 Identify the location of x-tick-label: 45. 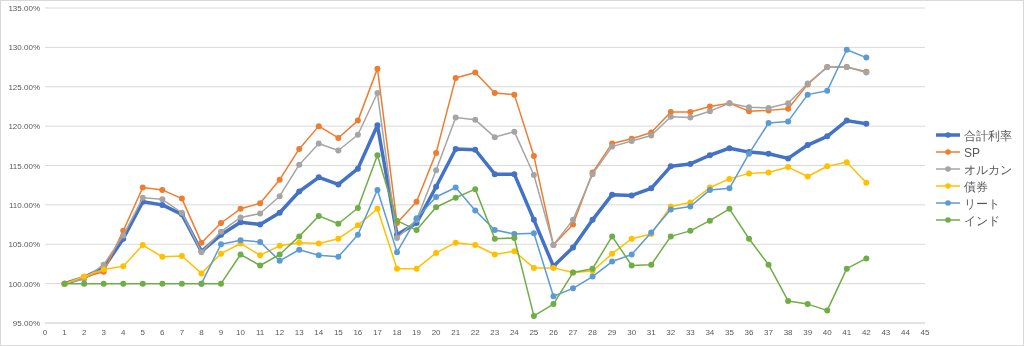
(925, 332).